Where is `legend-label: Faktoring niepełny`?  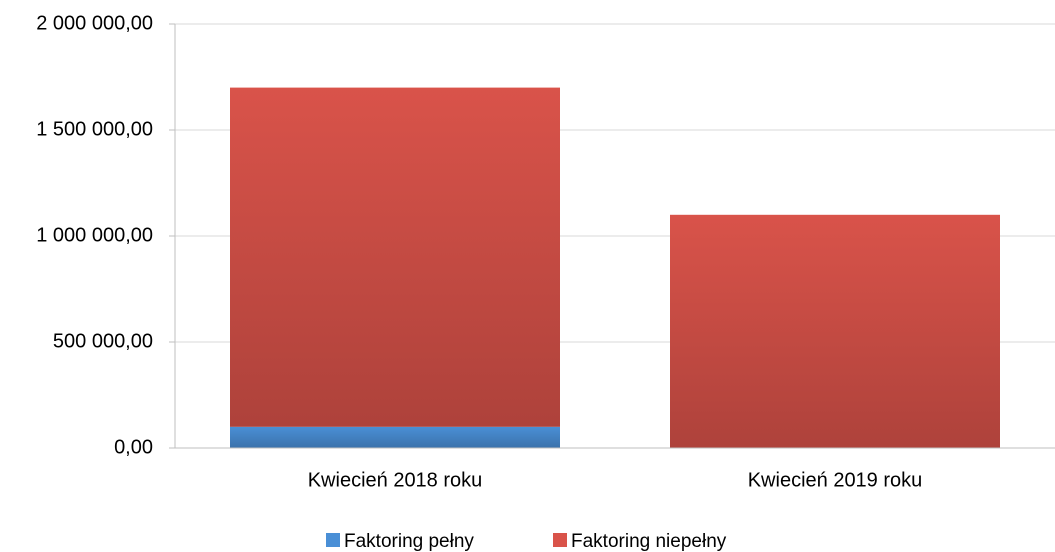
legend-label: Faktoring niepełny is located at coordinates (649, 541).